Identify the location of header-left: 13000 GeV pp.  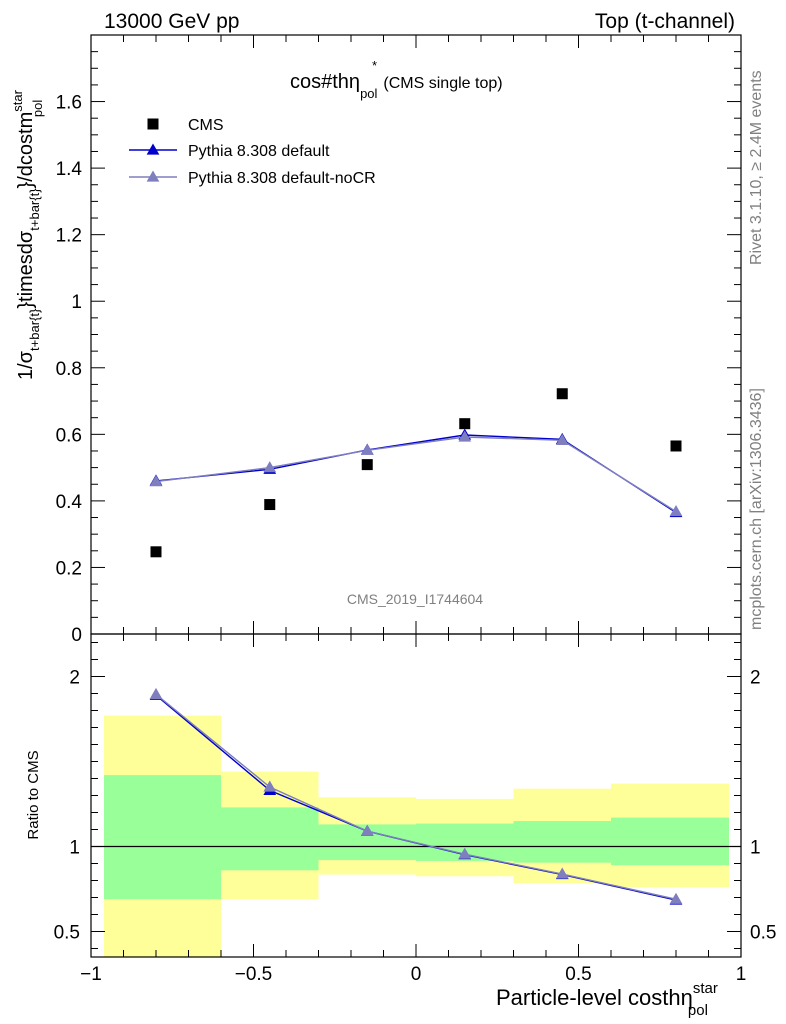
(171, 21).